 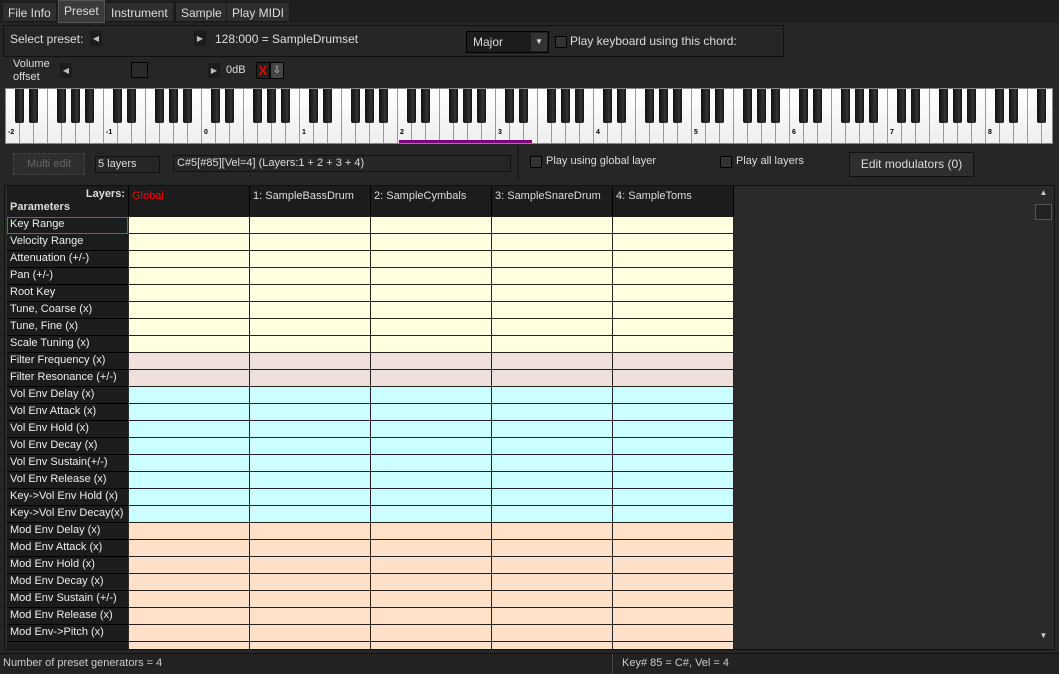 What do you see at coordinates (529, 116) in the screenshot?
I see `piano-keyboard: -2 -1 0 1 2 3 4 5 6 7 8` at bounding box center [529, 116].